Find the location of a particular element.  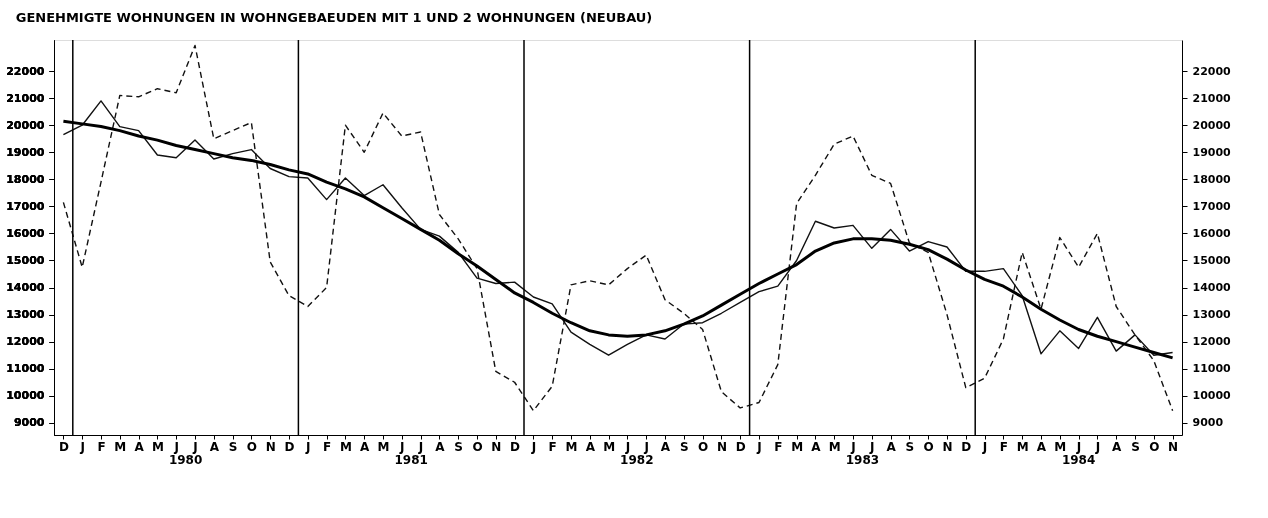

y2-tick-label: 18000 is located at coordinates (1212, 179).